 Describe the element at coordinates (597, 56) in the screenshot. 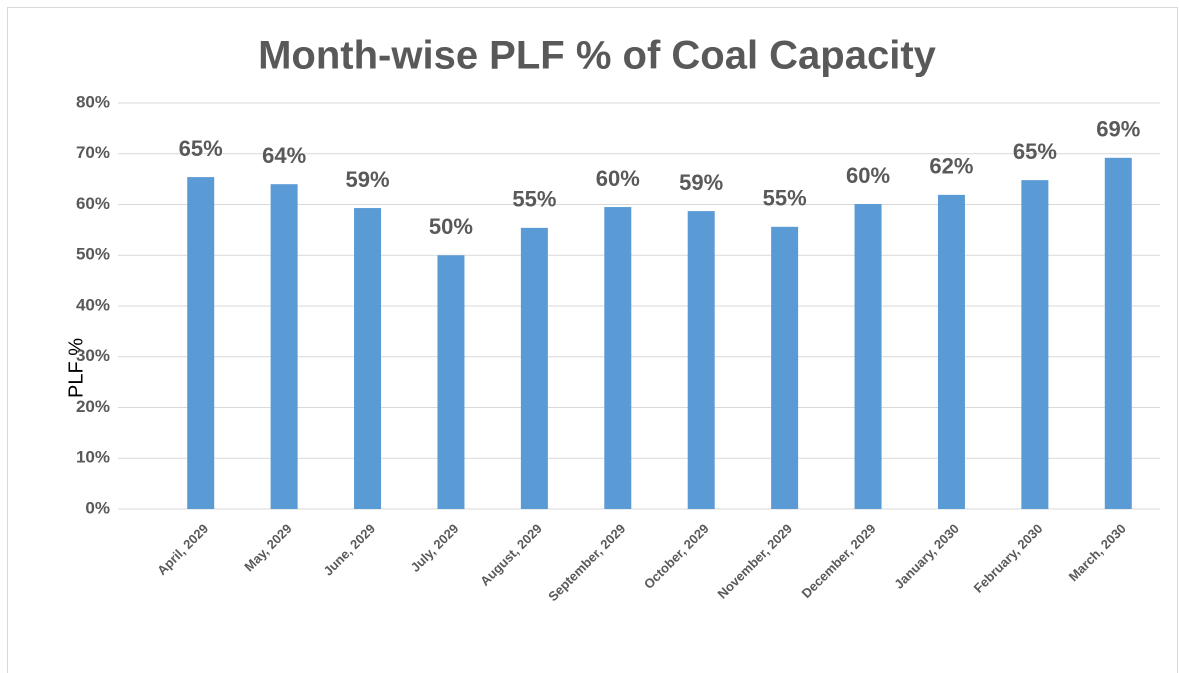

I see `chart-title: Month-wise PLF % of Coal Capacity` at that location.